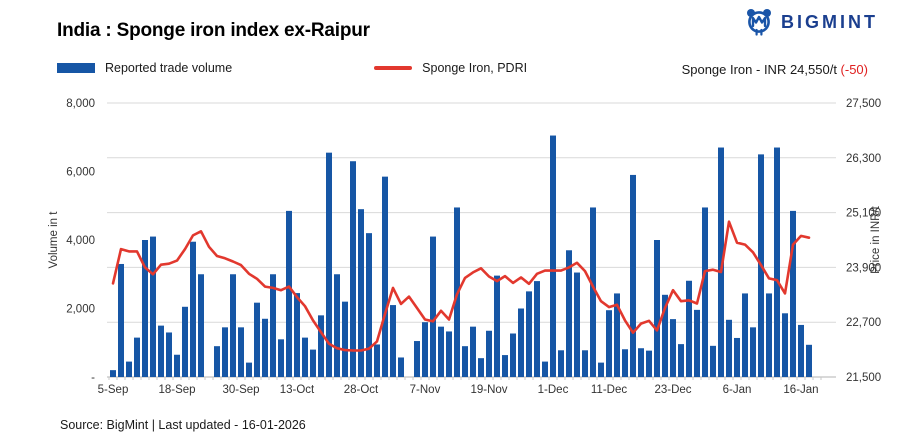 This screenshot has height=448, width=914. What do you see at coordinates (829, 21) in the screenshot?
I see `brand-name: BIGMINT` at bounding box center [829, 21].